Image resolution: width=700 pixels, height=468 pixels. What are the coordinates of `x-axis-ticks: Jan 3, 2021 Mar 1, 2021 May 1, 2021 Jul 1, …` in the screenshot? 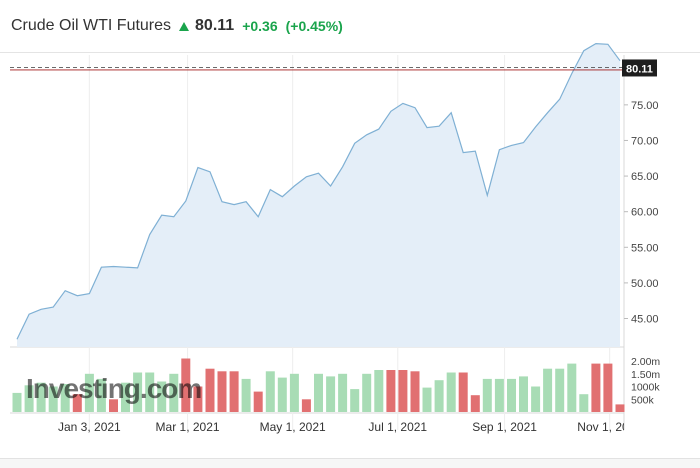 It's located at (350, 427).